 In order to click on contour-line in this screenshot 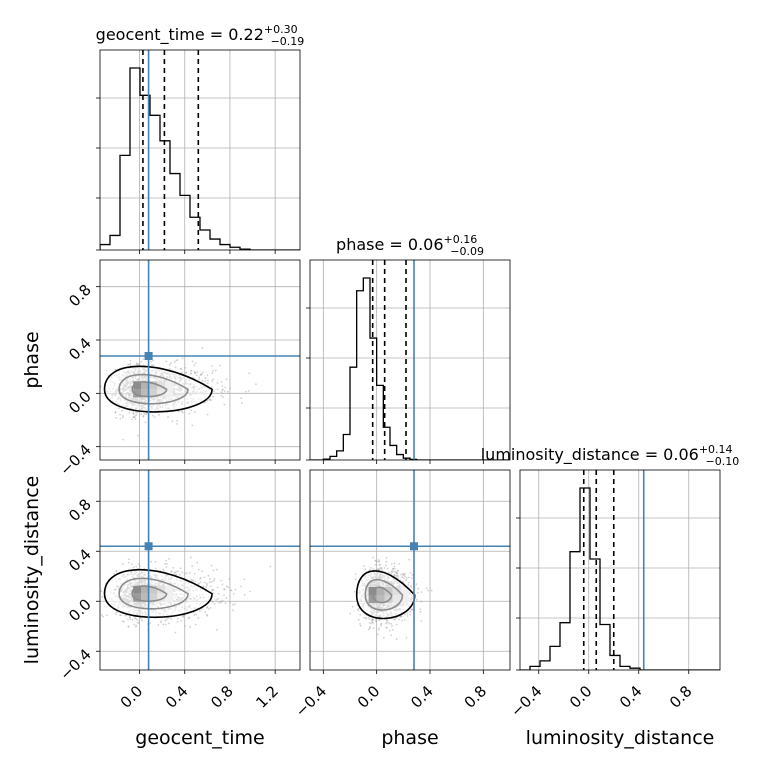, I will do `click(158, 389)`.